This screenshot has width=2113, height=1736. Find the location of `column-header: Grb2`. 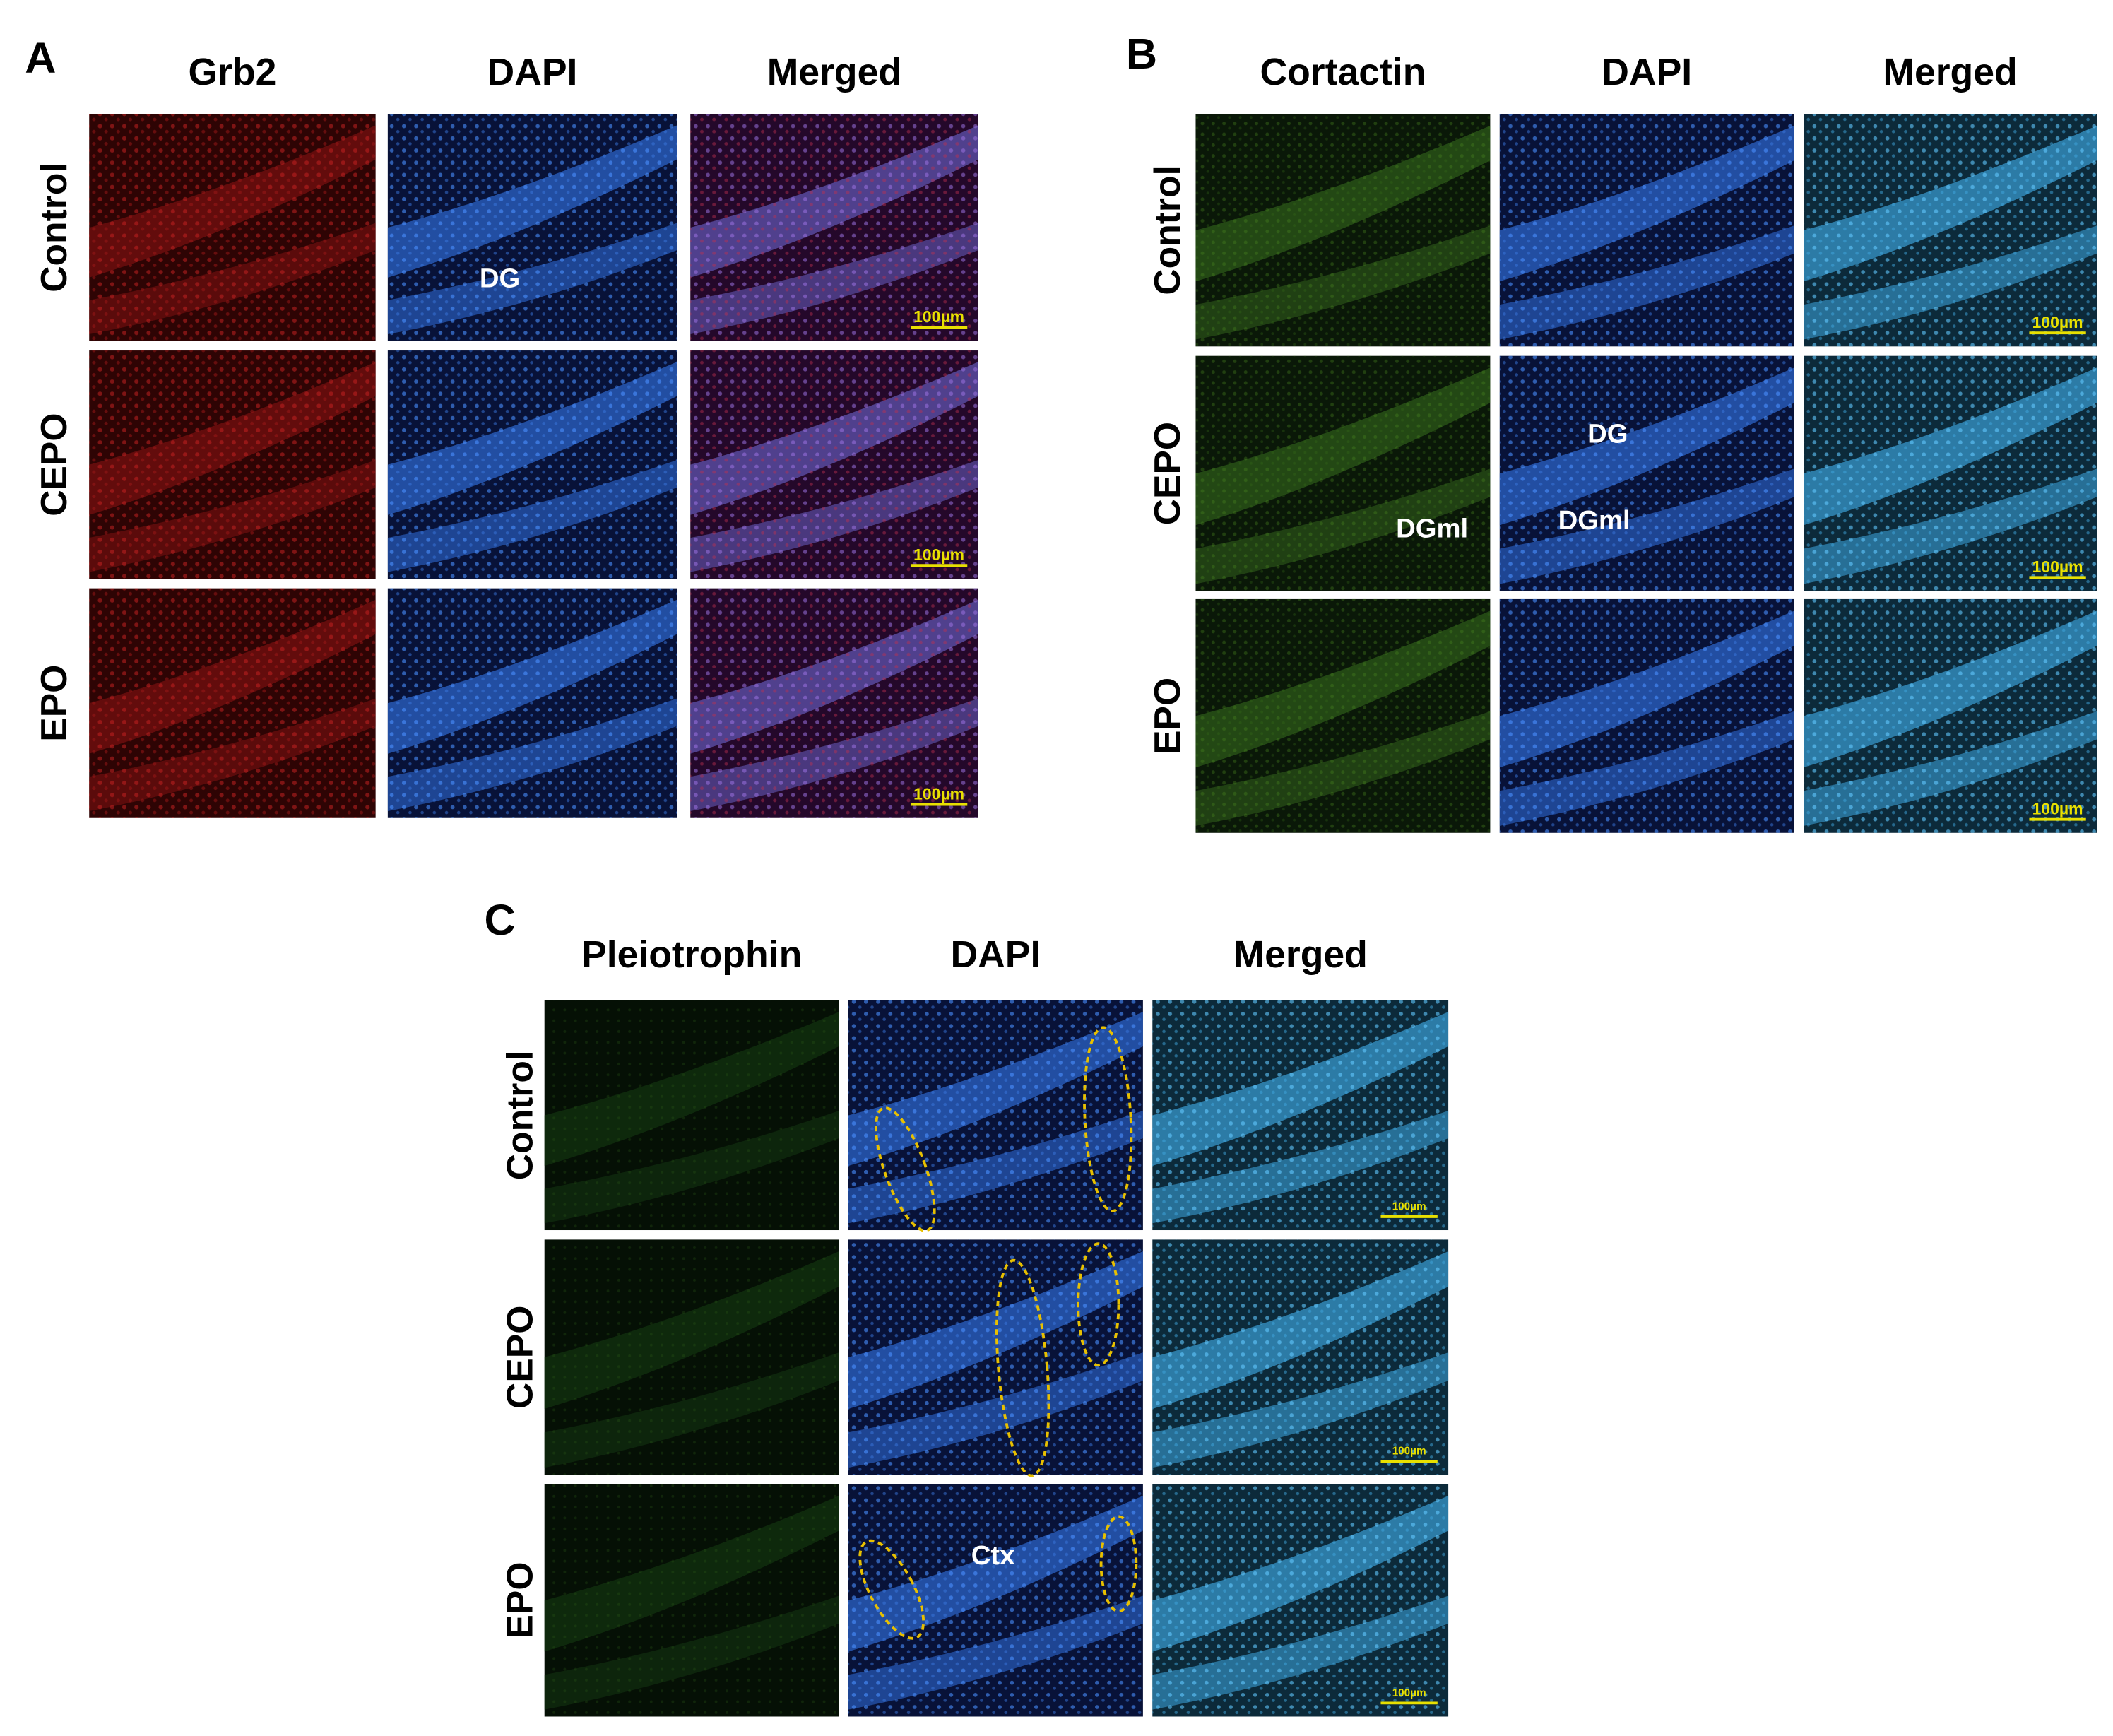

column-header: Grb2 is located at coordinates (232, 72).